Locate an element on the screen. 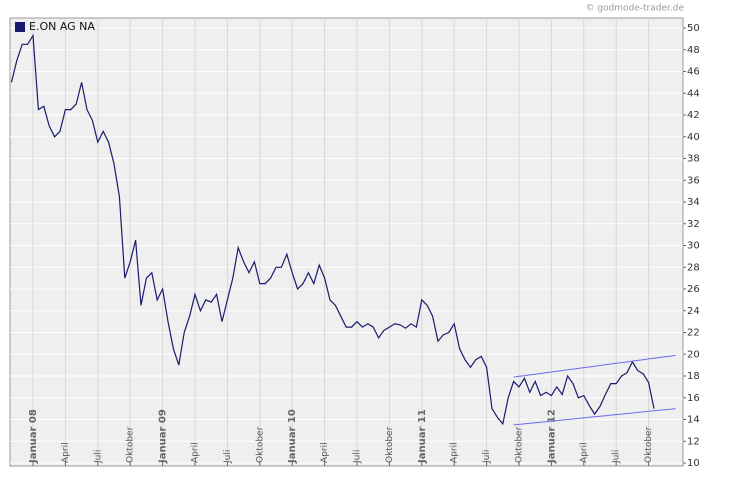  y-tick-label: 44 is located at coordinates (693, 93).